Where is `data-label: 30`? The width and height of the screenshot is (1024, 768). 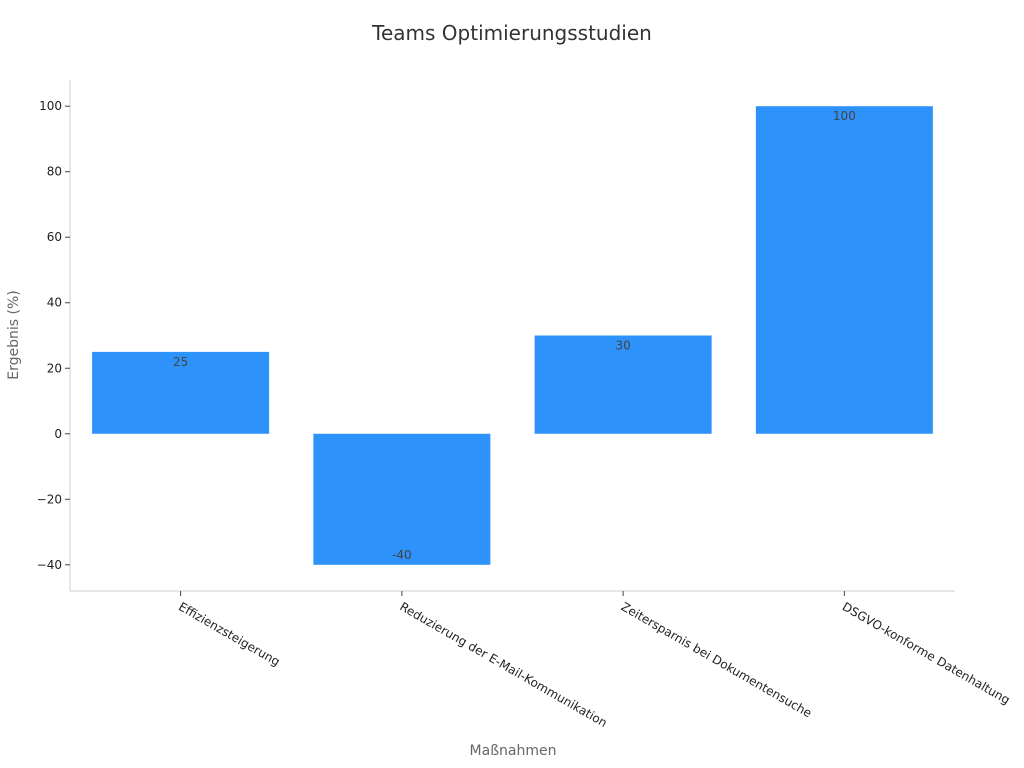
data-label: 30 is located at coordinates (622, 346).